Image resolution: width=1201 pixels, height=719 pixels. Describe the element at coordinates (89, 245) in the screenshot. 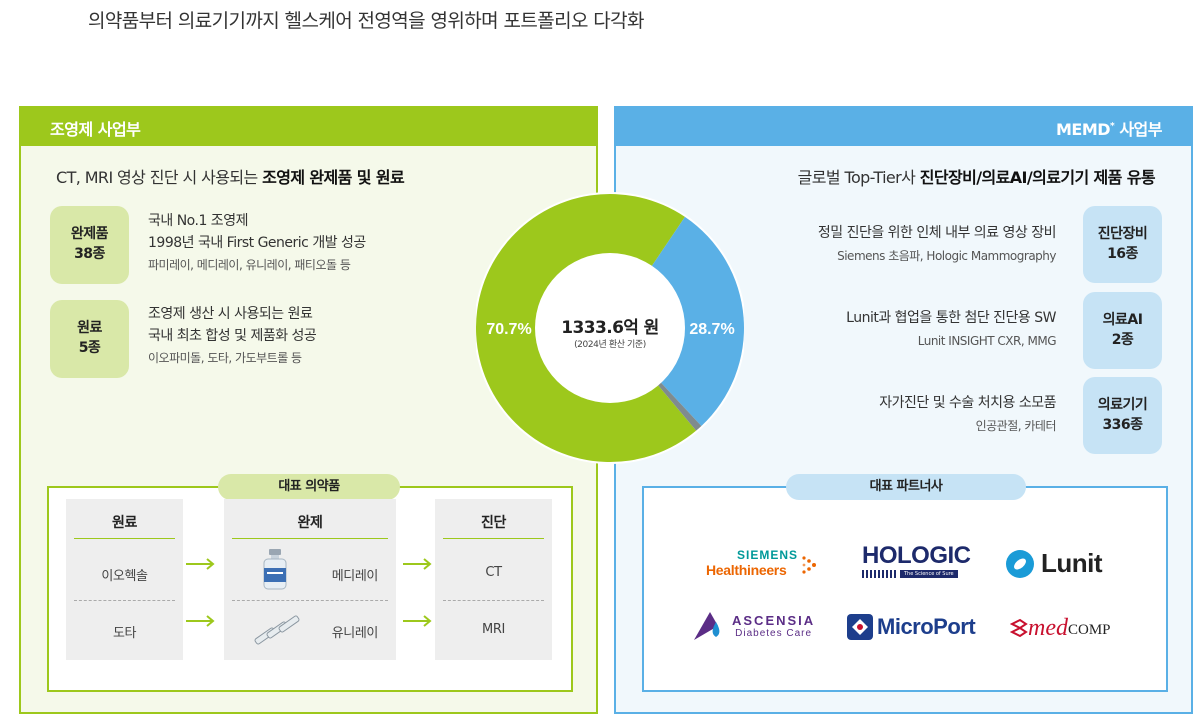

I see `finished-products-badge: 완제품 38종` at that location.